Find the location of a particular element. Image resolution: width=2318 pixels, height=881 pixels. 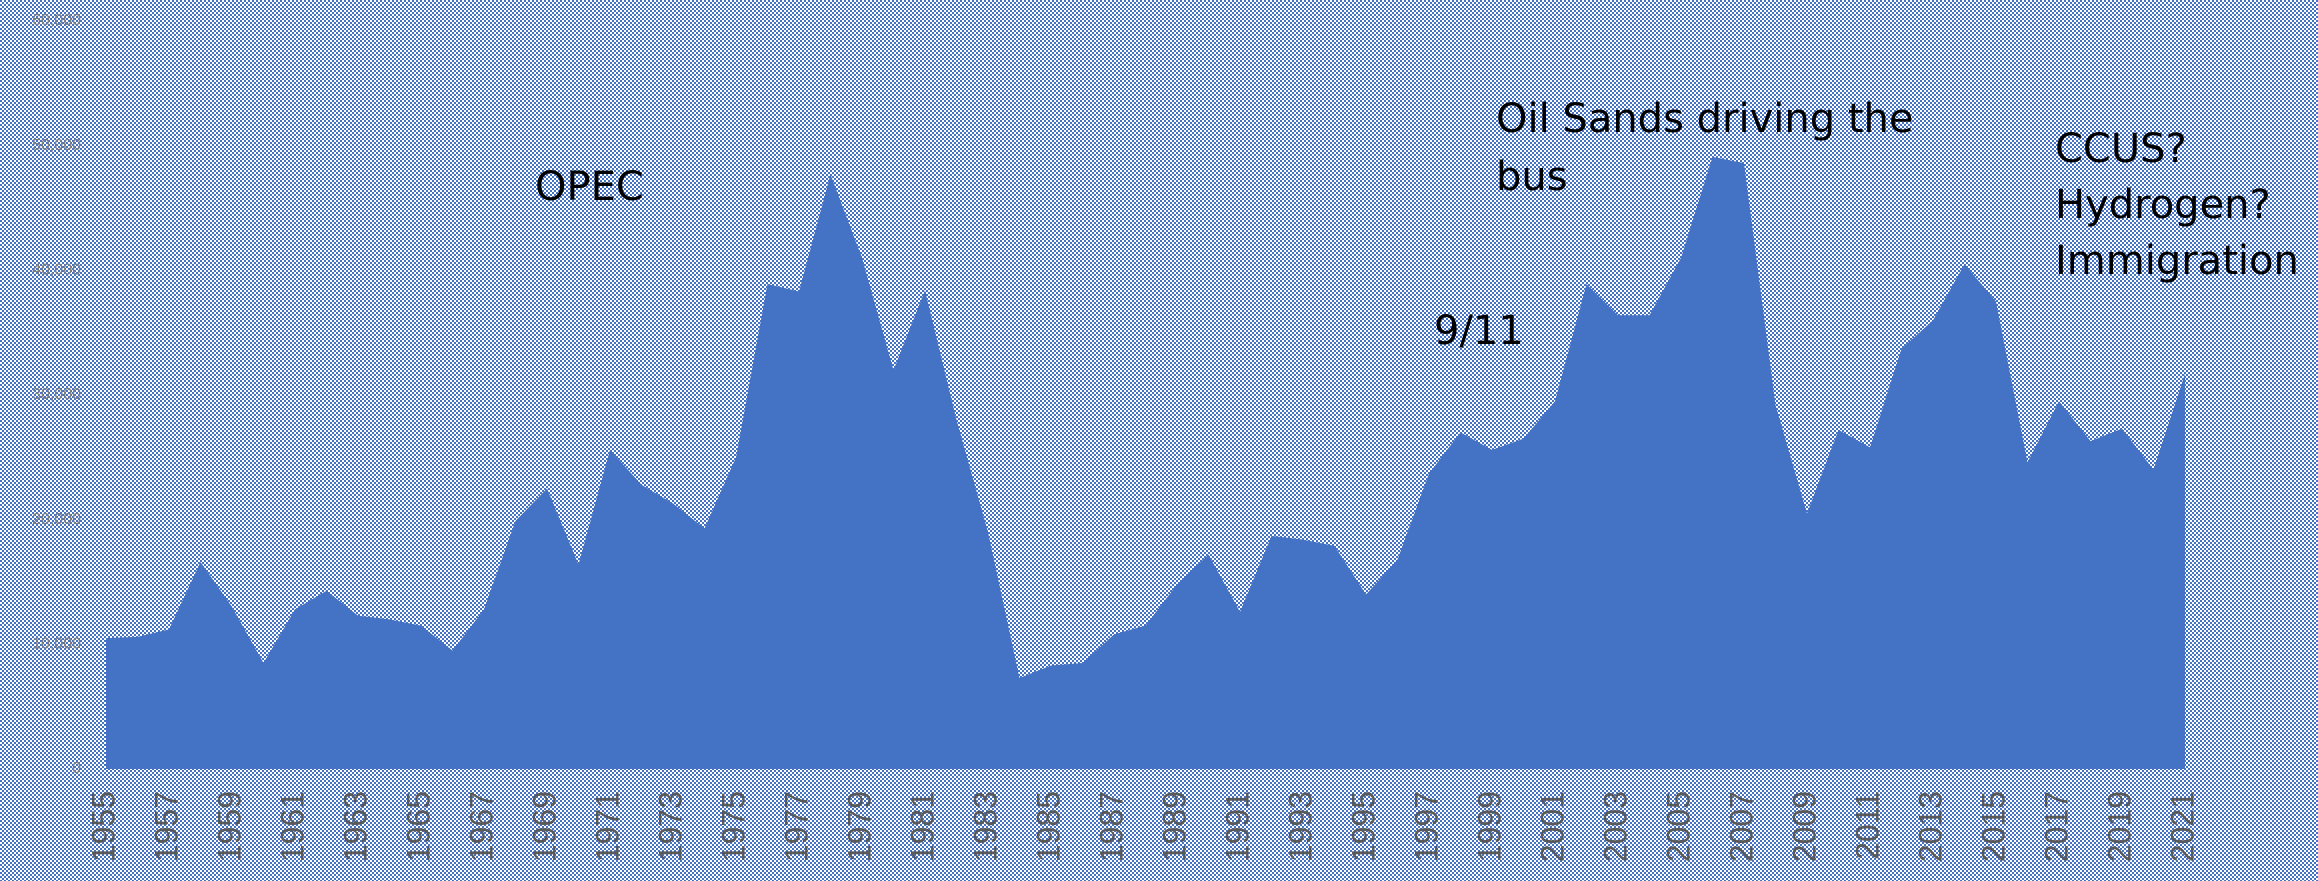

y-tick-label: 40,000 is located at coordinates (56, 270).